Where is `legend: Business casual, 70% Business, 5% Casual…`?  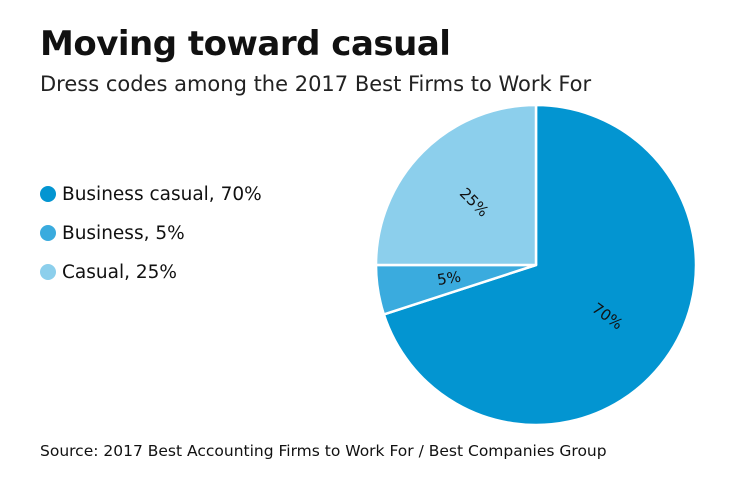 legend: Business casual, 70% Business, 5% Casual… is located at coordinates (151, 242).